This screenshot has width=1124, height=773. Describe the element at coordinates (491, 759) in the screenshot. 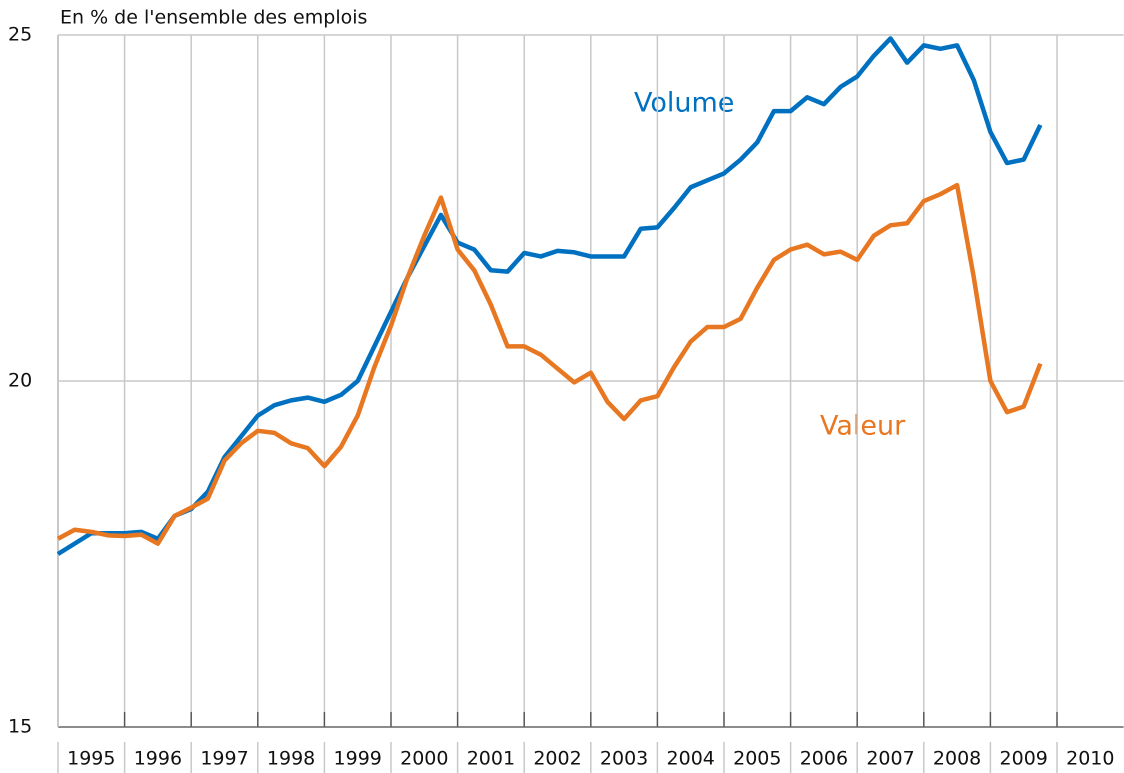

I see `x-tick-label: 2001` at that location.